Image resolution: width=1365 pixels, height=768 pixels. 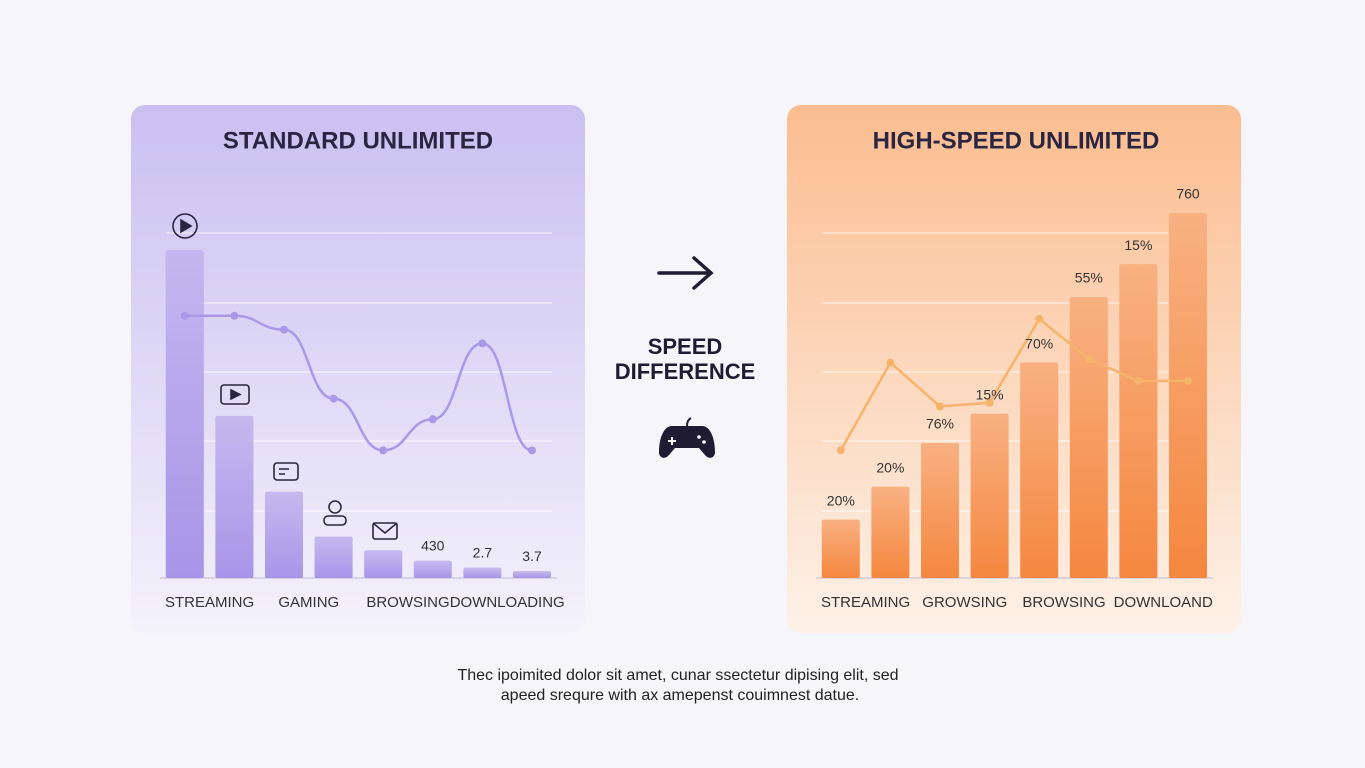 I want to click on x-tick-label: DOWNLOADING, so click(x=507, y=602).